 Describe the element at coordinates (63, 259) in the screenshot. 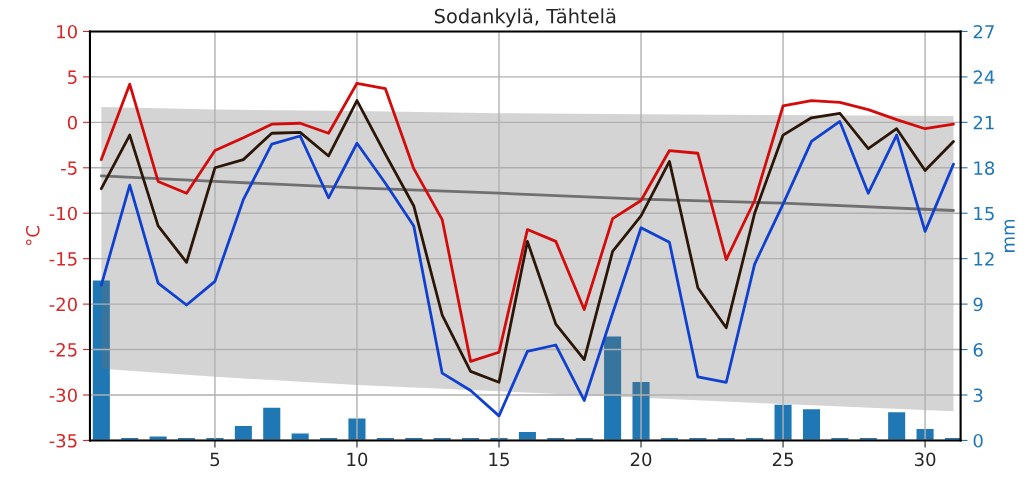

I see `y-tick-label: -15` at that location.